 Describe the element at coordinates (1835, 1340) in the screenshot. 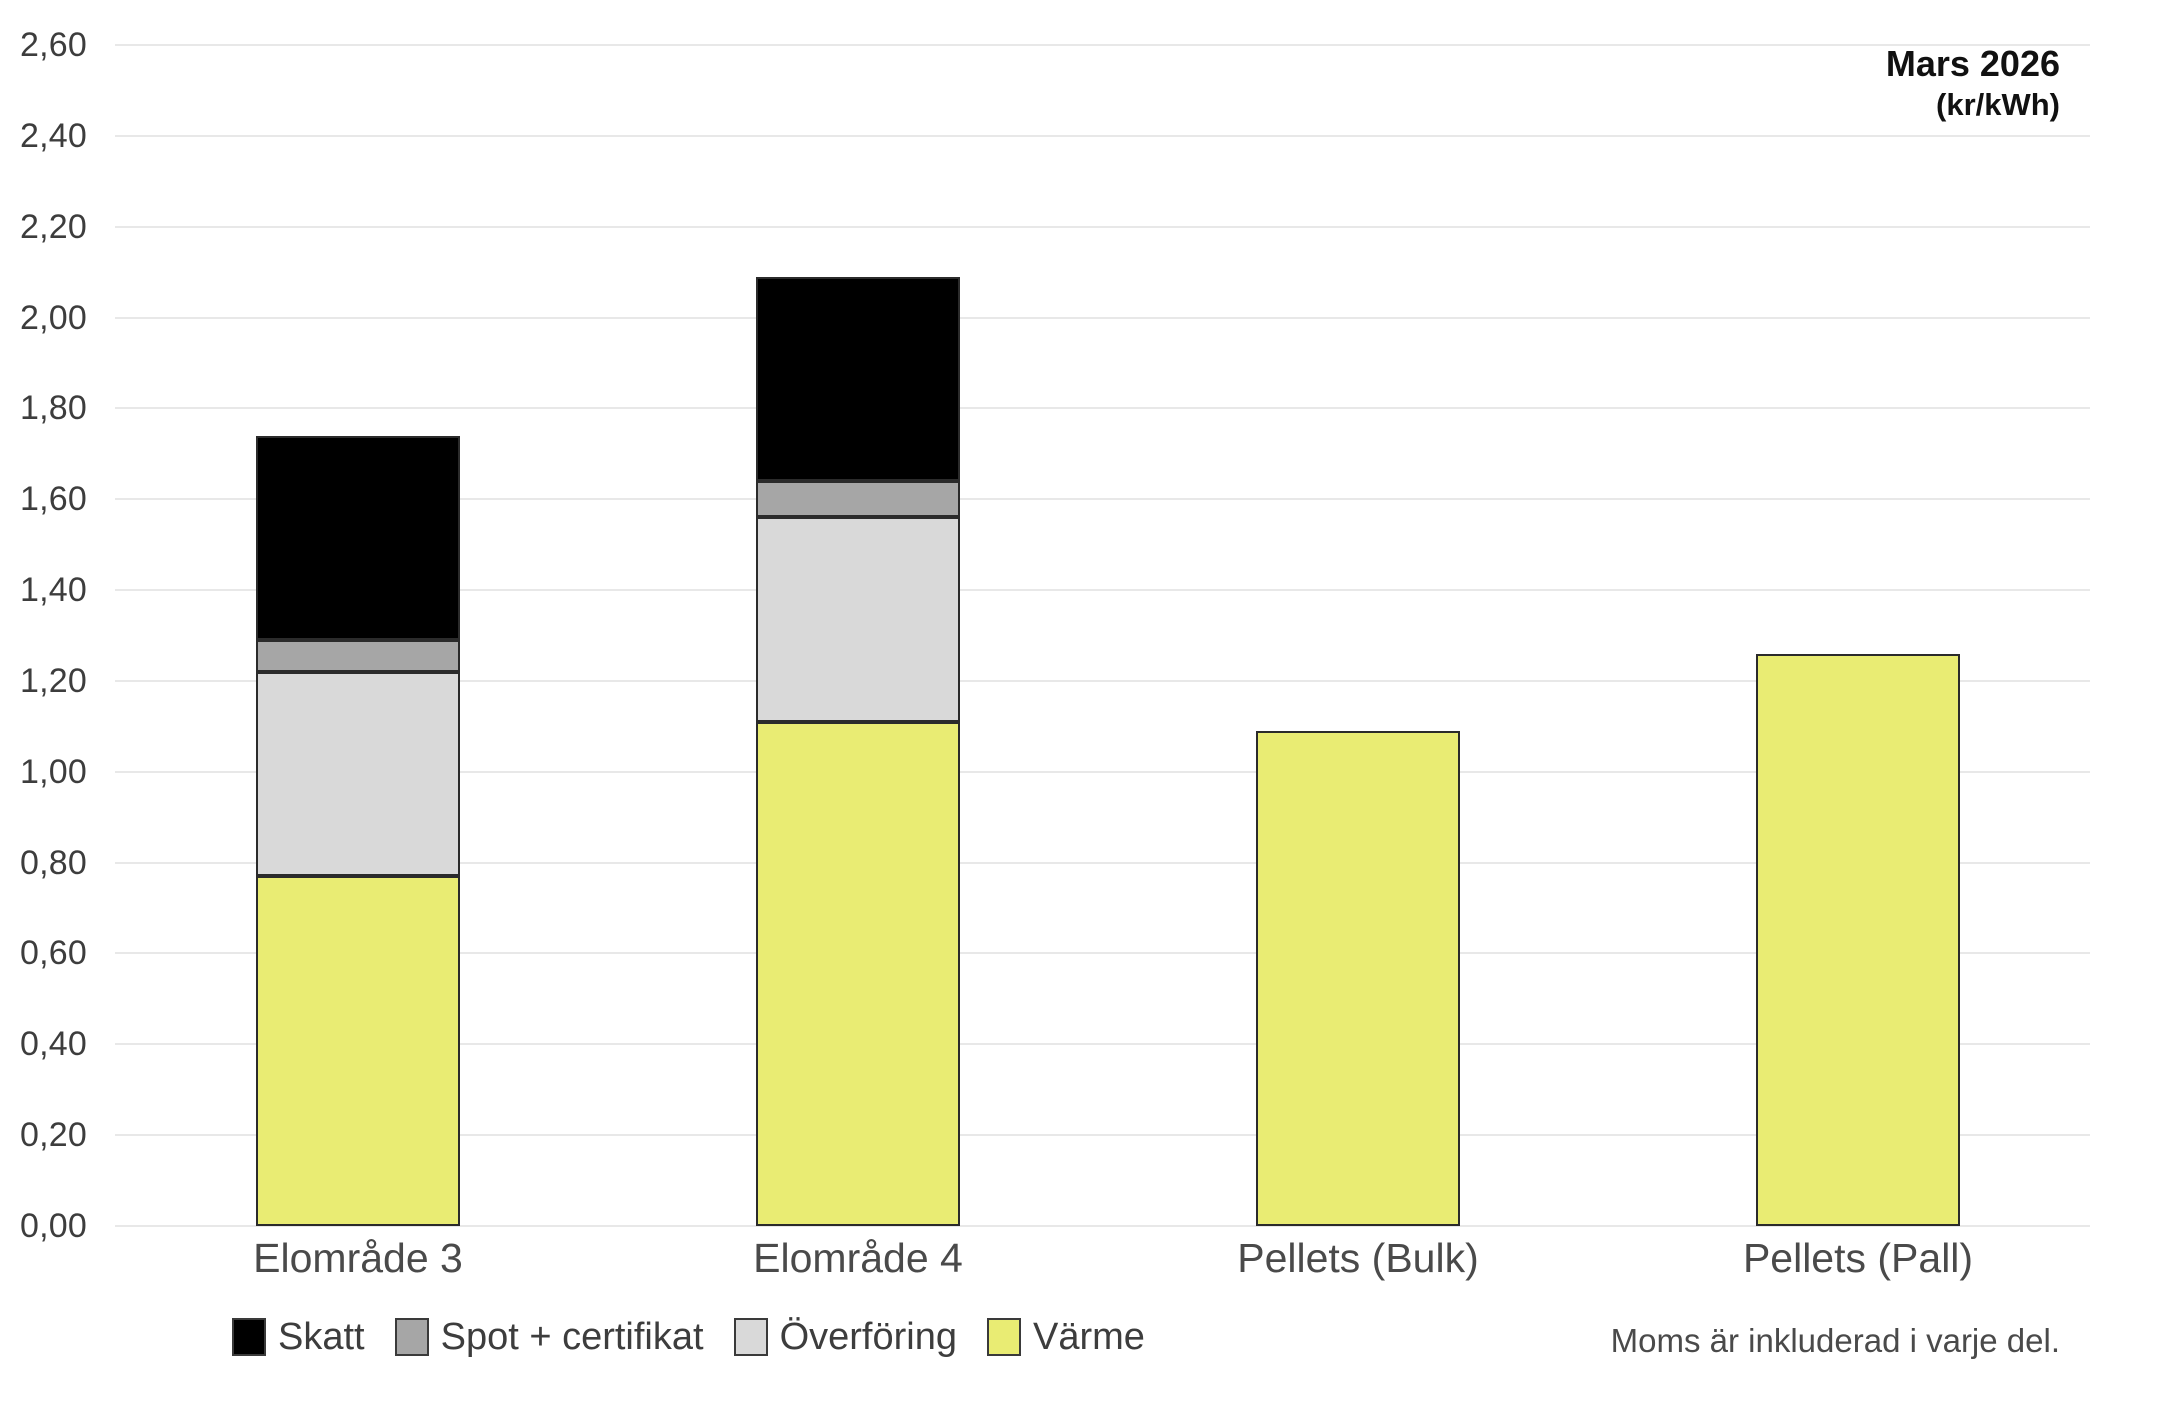

I see `chart-footnote: Moms är inkluderad i varje del.` at that location.